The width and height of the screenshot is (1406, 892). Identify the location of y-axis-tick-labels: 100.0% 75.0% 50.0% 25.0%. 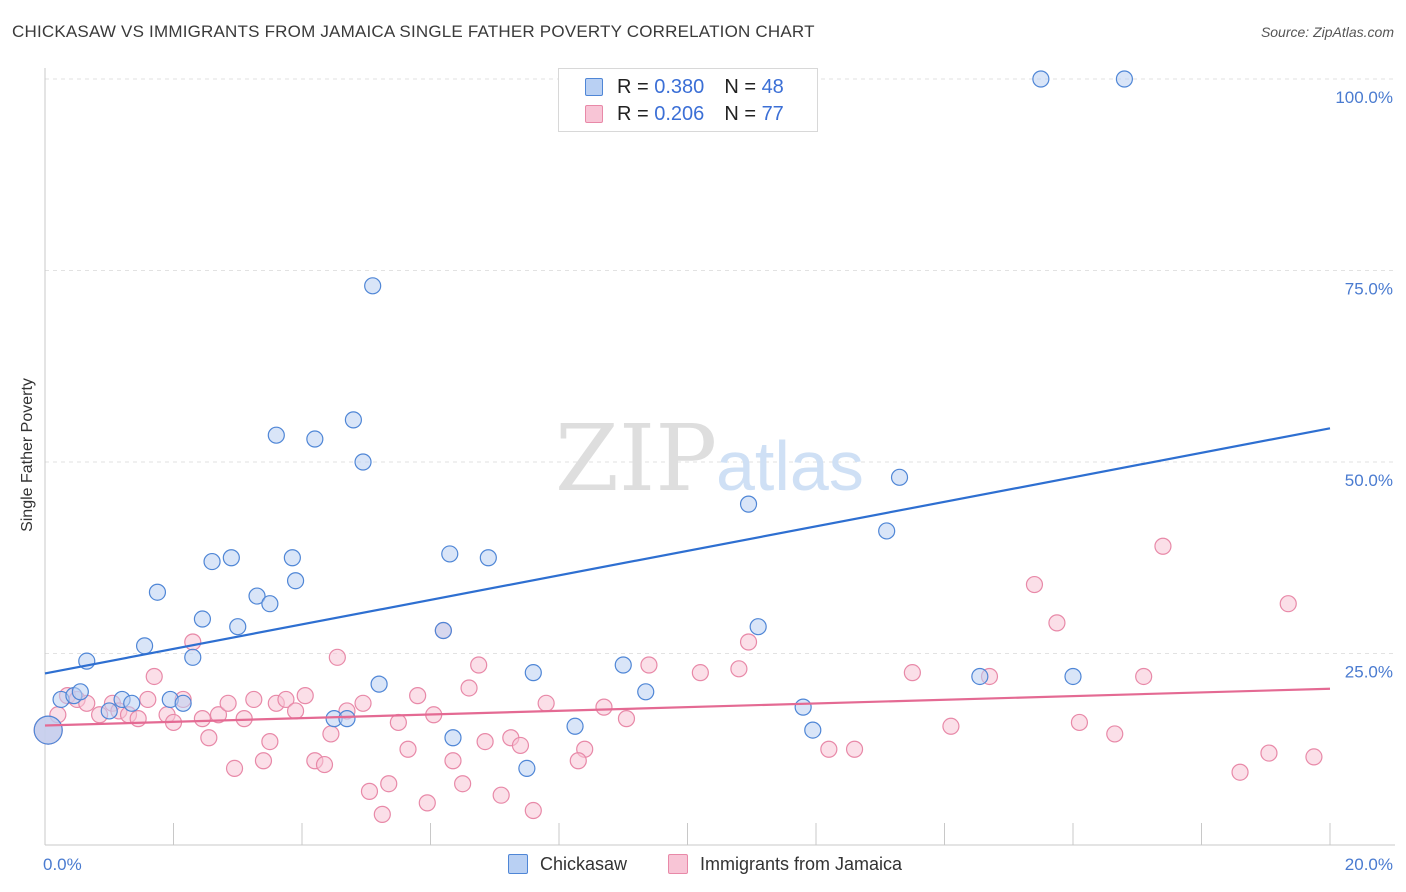
(1364, 385).